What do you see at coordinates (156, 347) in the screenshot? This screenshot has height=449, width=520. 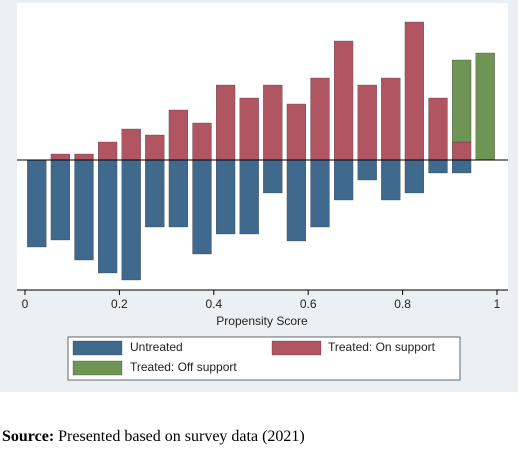 I see `legend-label: Untreated` at bounding box center [156, 347].